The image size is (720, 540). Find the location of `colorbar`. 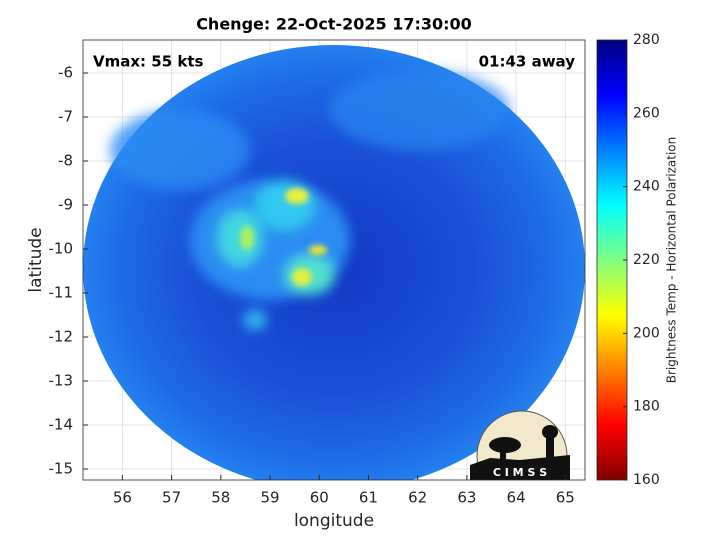

colorbar is located at coordinates (612, 260).